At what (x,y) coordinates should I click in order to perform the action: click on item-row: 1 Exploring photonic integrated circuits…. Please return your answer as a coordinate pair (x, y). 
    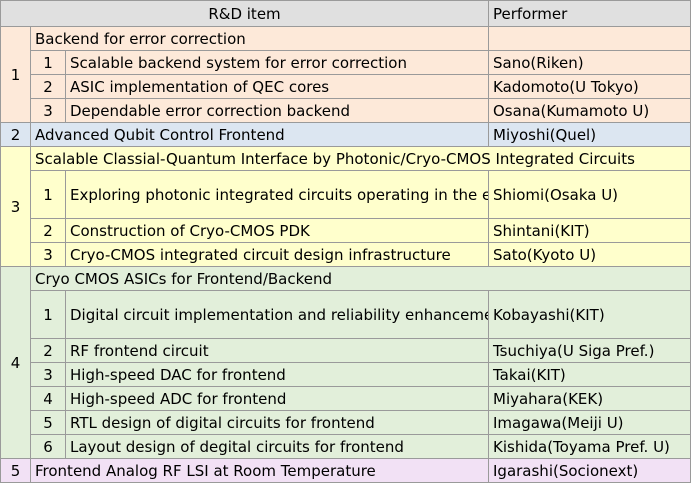
    Looking at the image, I should click on (346, 194).